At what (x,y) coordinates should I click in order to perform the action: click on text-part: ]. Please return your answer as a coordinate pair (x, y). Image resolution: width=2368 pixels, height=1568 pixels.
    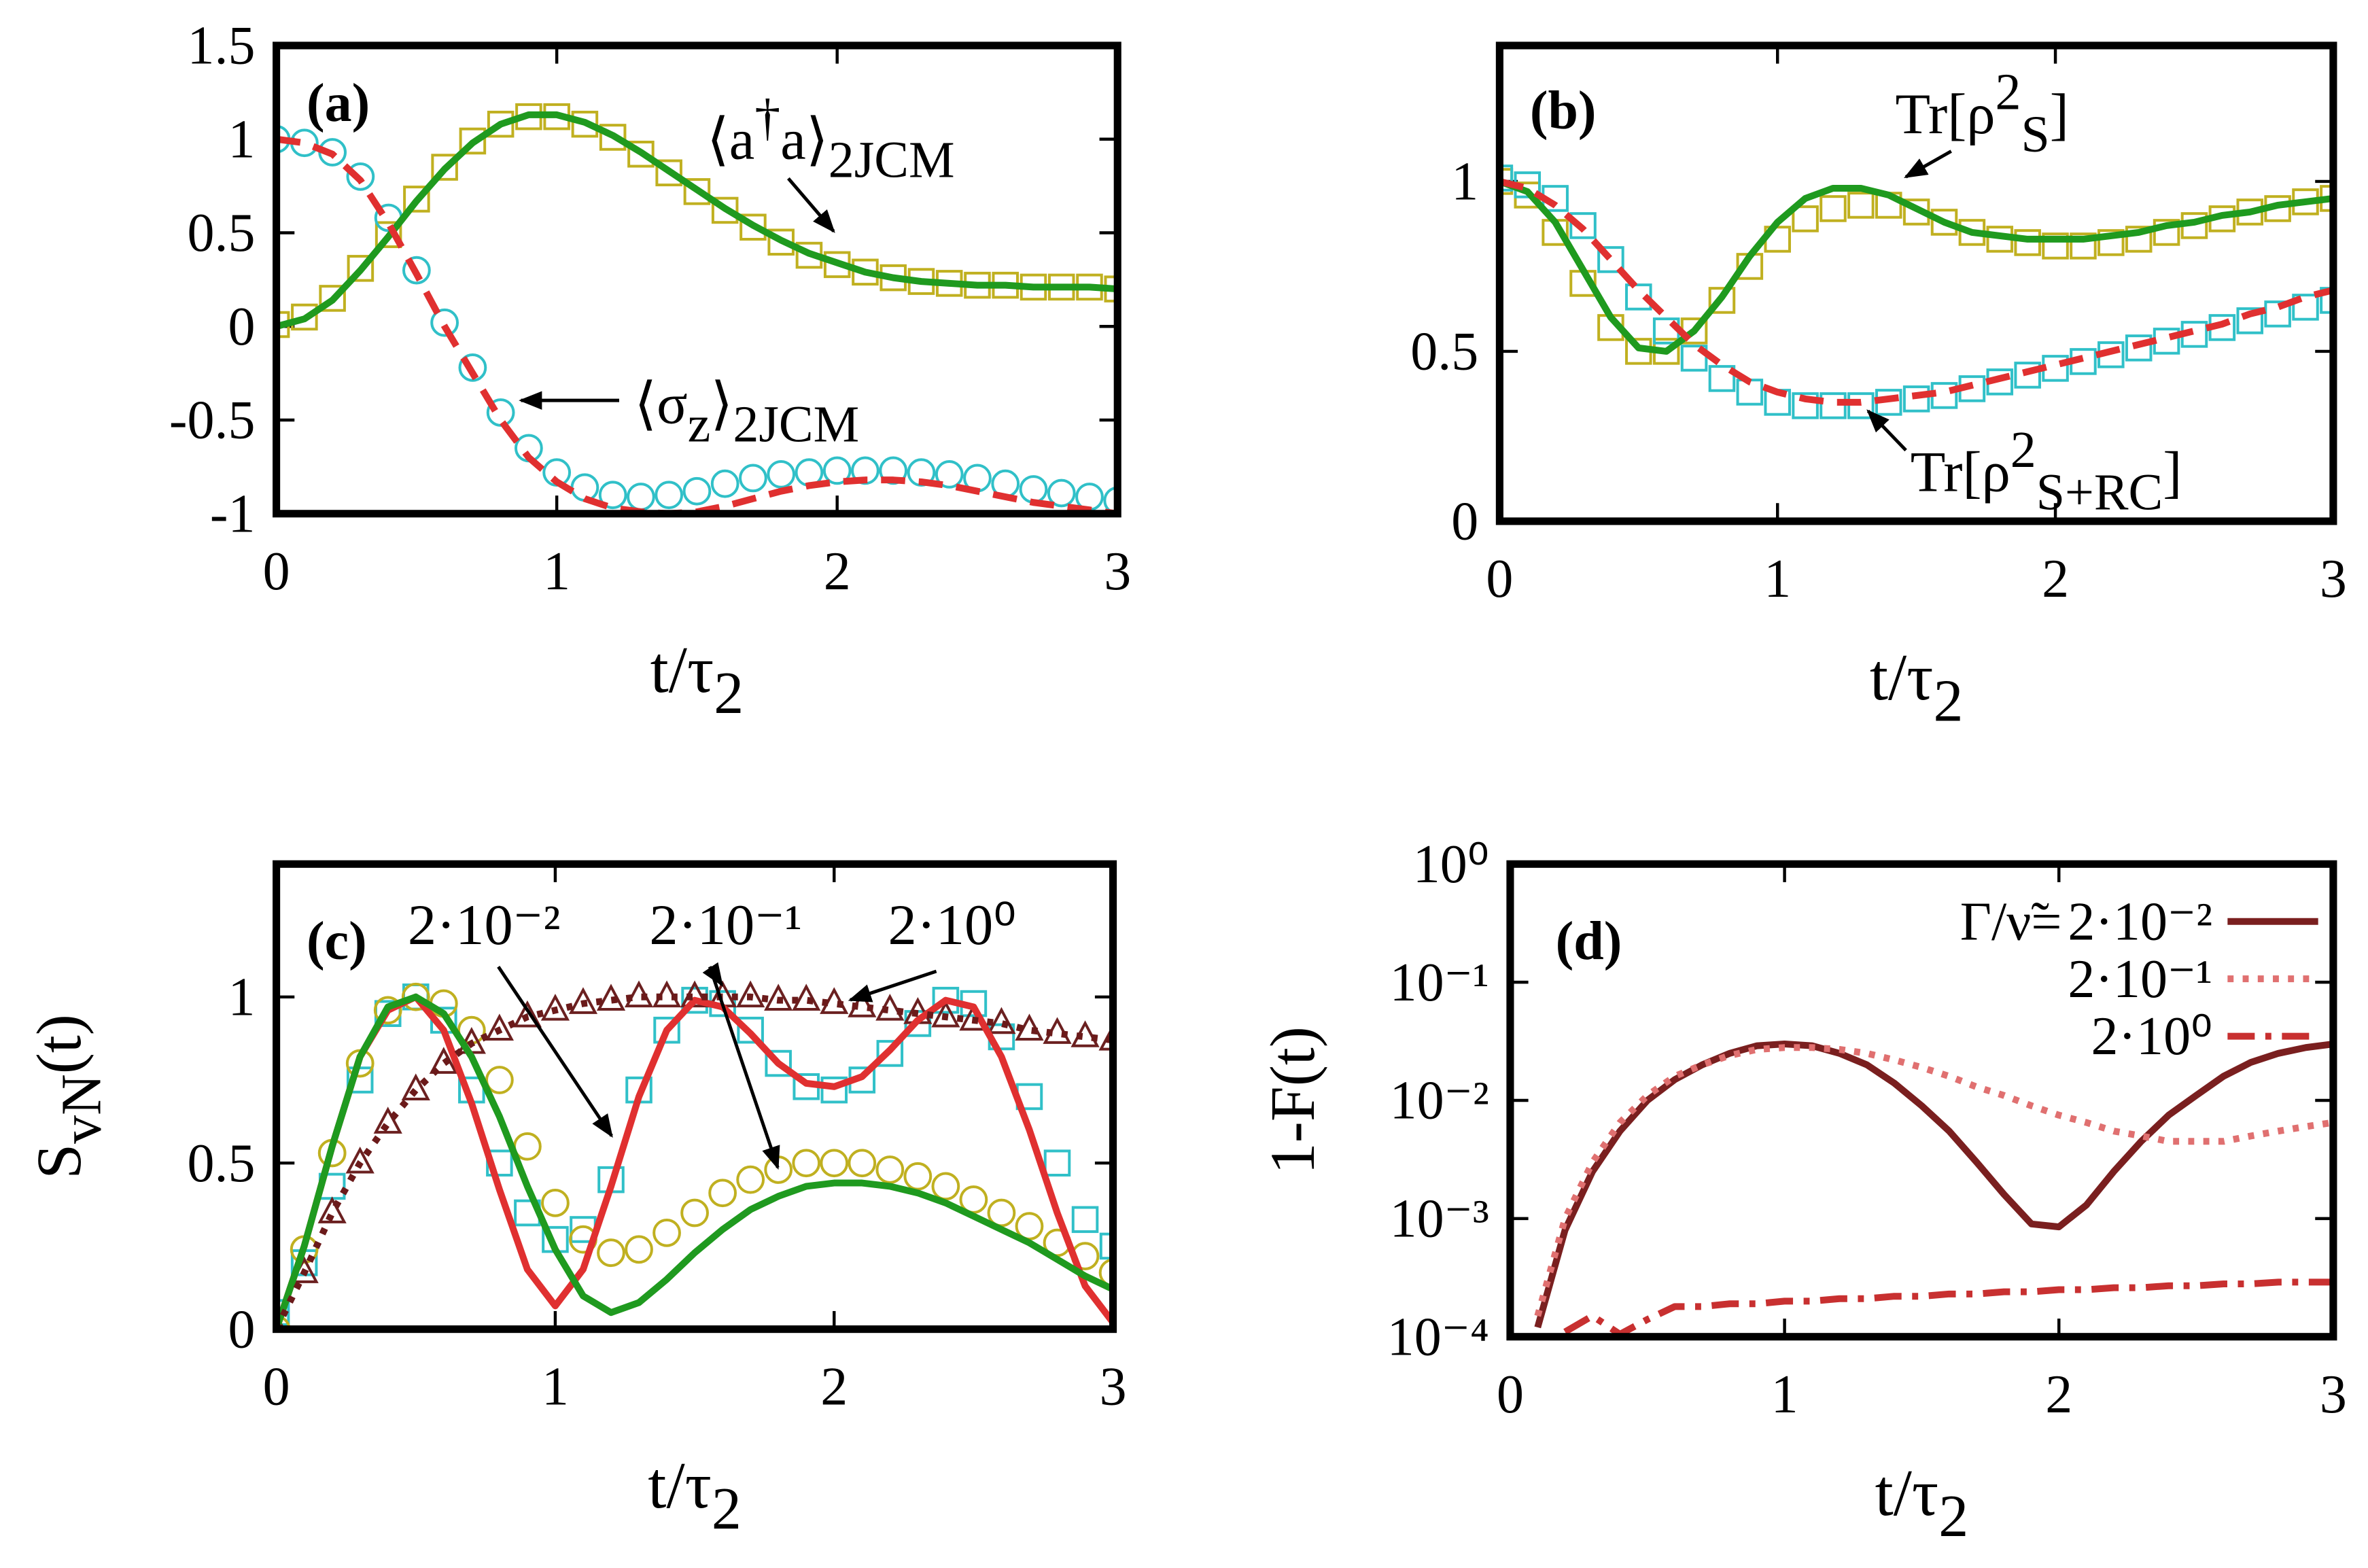
    Looking at the image, I should click on (2172, 472).